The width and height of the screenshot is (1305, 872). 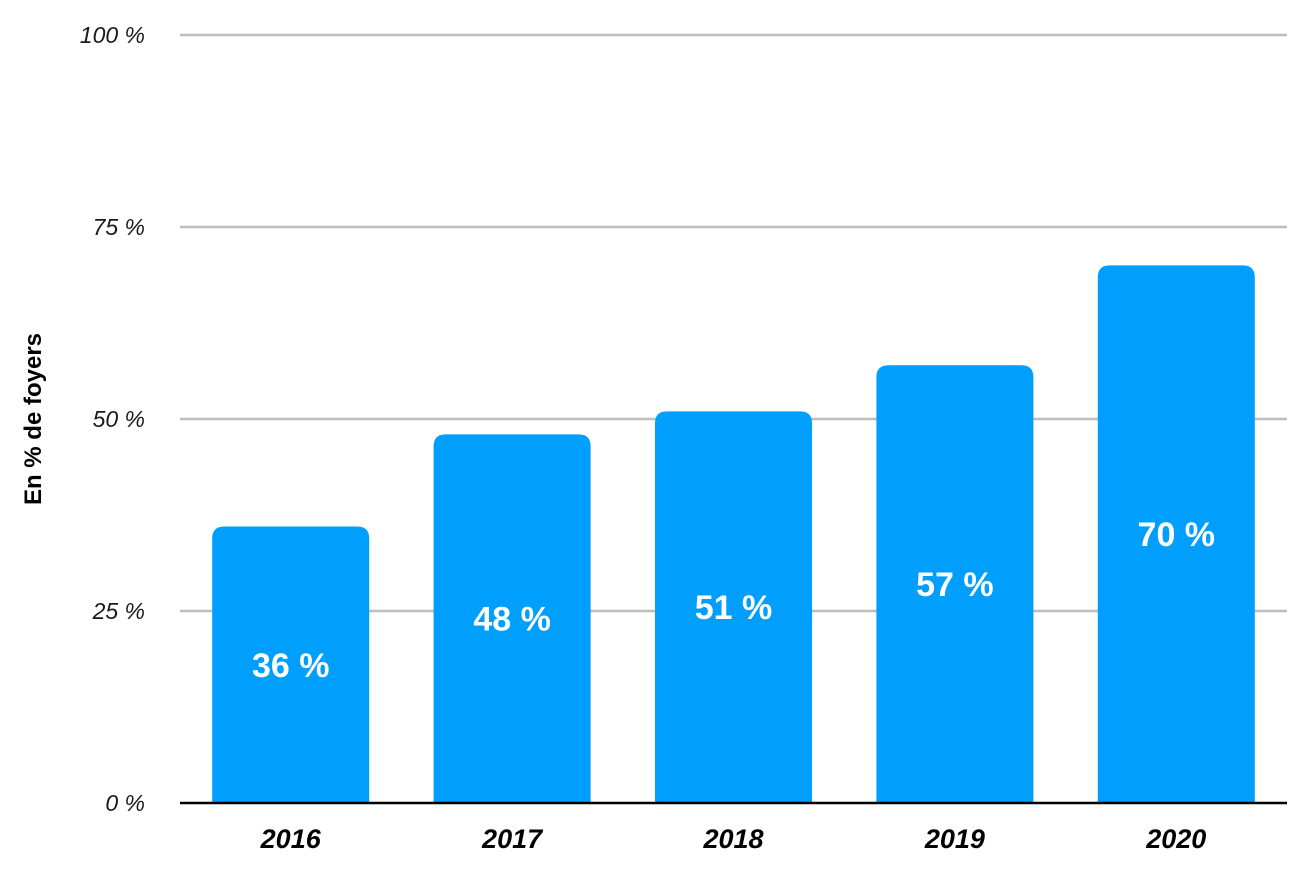 I want to click on bar-2019, so click(x=955, y=584).